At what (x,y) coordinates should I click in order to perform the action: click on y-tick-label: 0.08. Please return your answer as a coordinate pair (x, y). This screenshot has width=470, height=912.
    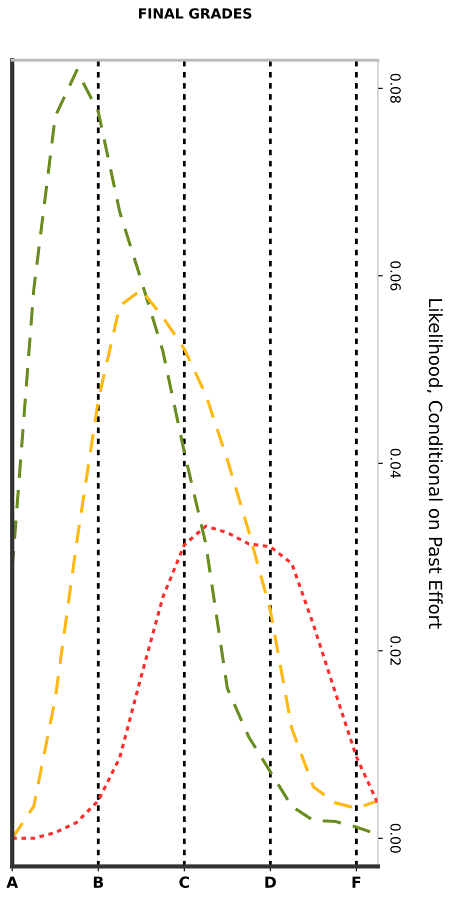
    Looking at the image, I should click on (395, 88).